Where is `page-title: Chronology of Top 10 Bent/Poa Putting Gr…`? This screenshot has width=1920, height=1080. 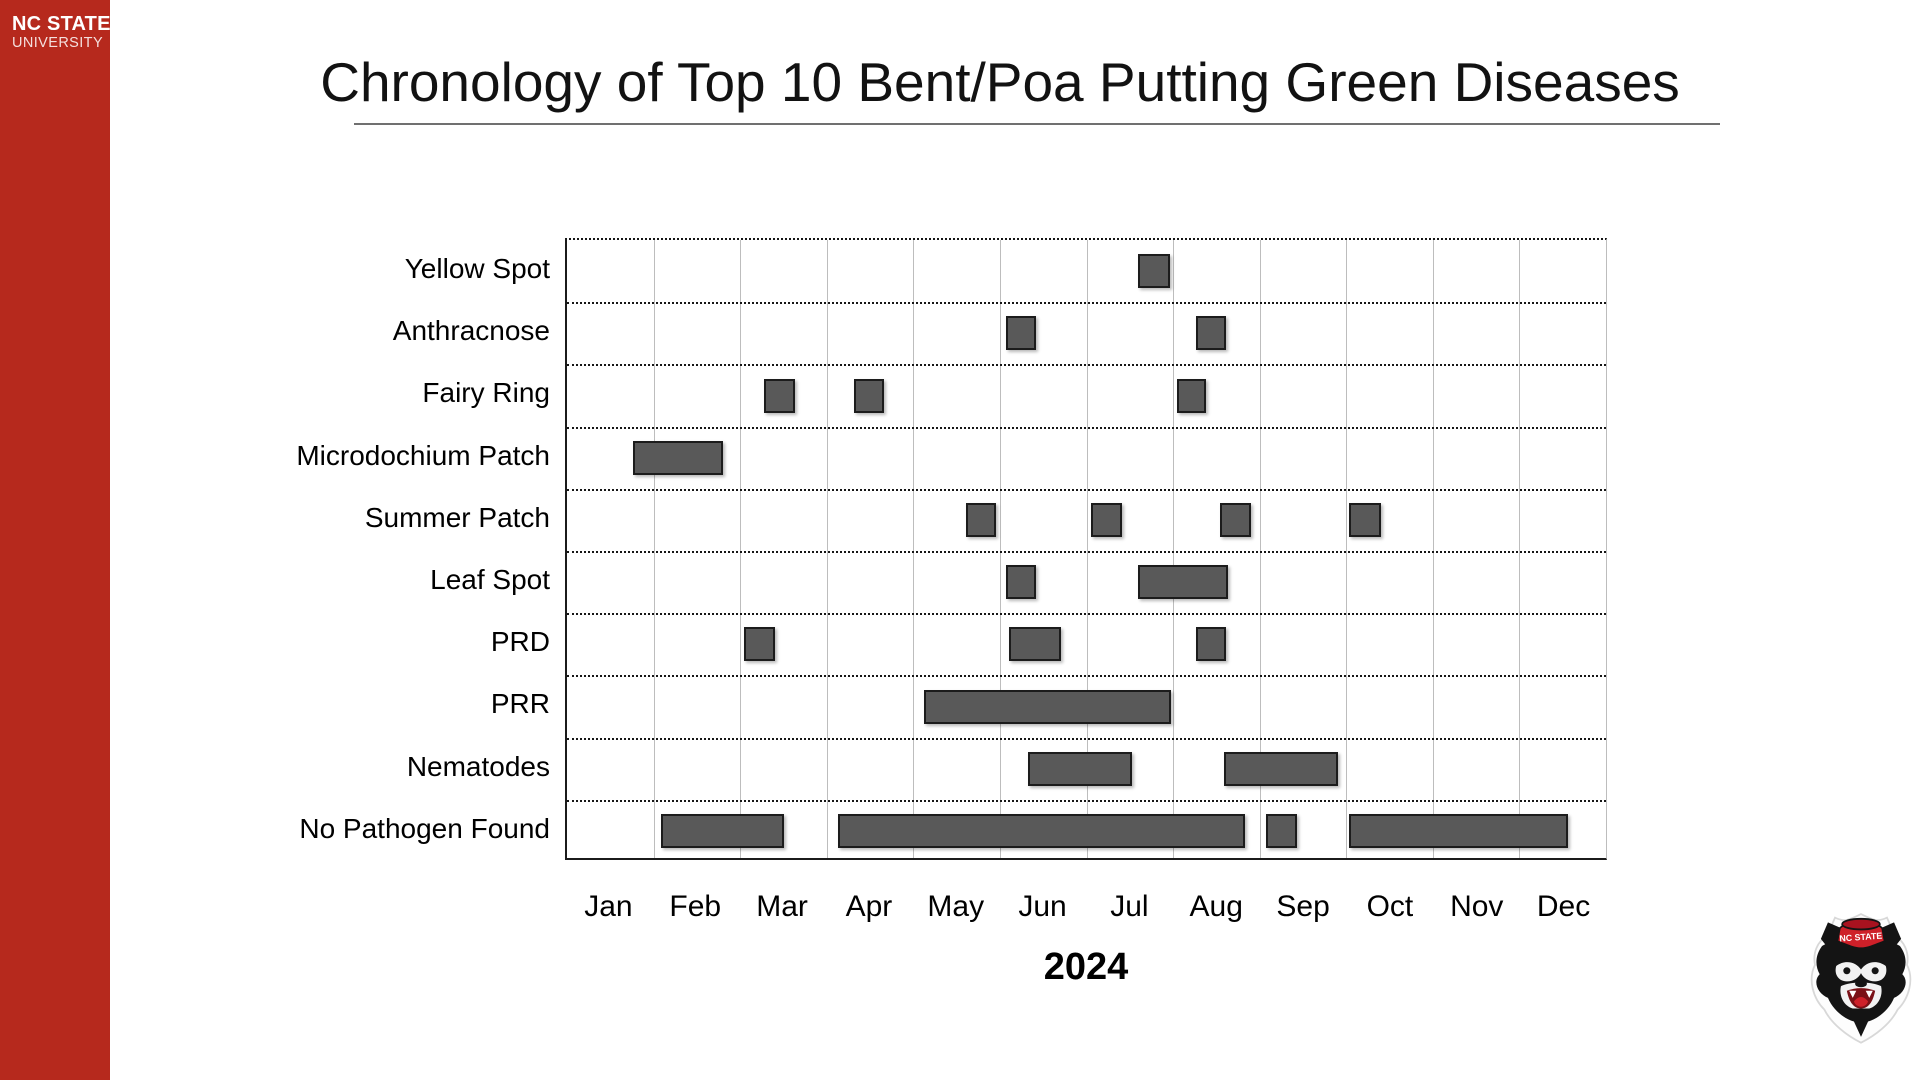
page-title: Chronology of Top 10 Bent/Poa Putting Gr… is located at coordinates (1000, 82).